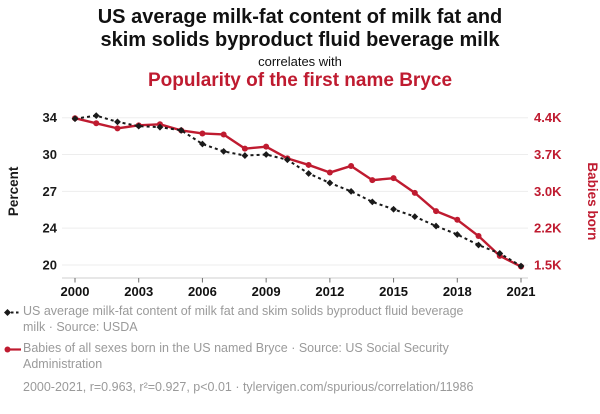  I want to click on x-axis-tick: 2018, so click(457, 291).